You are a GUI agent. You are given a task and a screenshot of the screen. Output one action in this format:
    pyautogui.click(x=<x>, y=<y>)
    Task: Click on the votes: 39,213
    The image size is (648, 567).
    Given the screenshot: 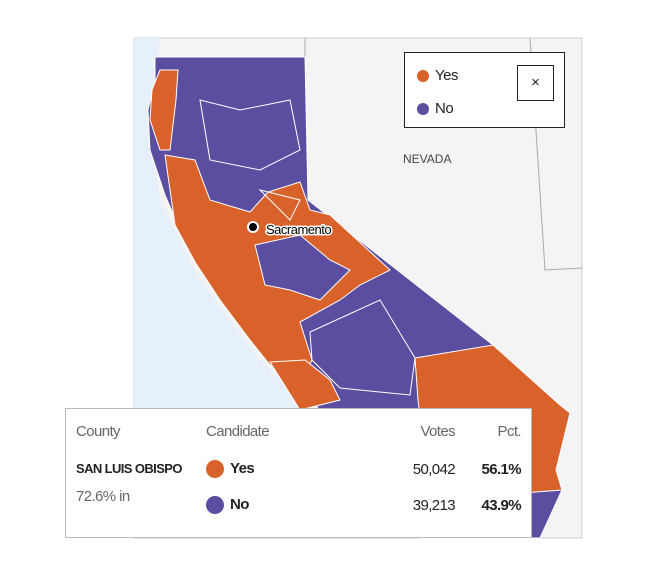 What is the action you would take?
    pyautogui.click(x=434, y=505)
    